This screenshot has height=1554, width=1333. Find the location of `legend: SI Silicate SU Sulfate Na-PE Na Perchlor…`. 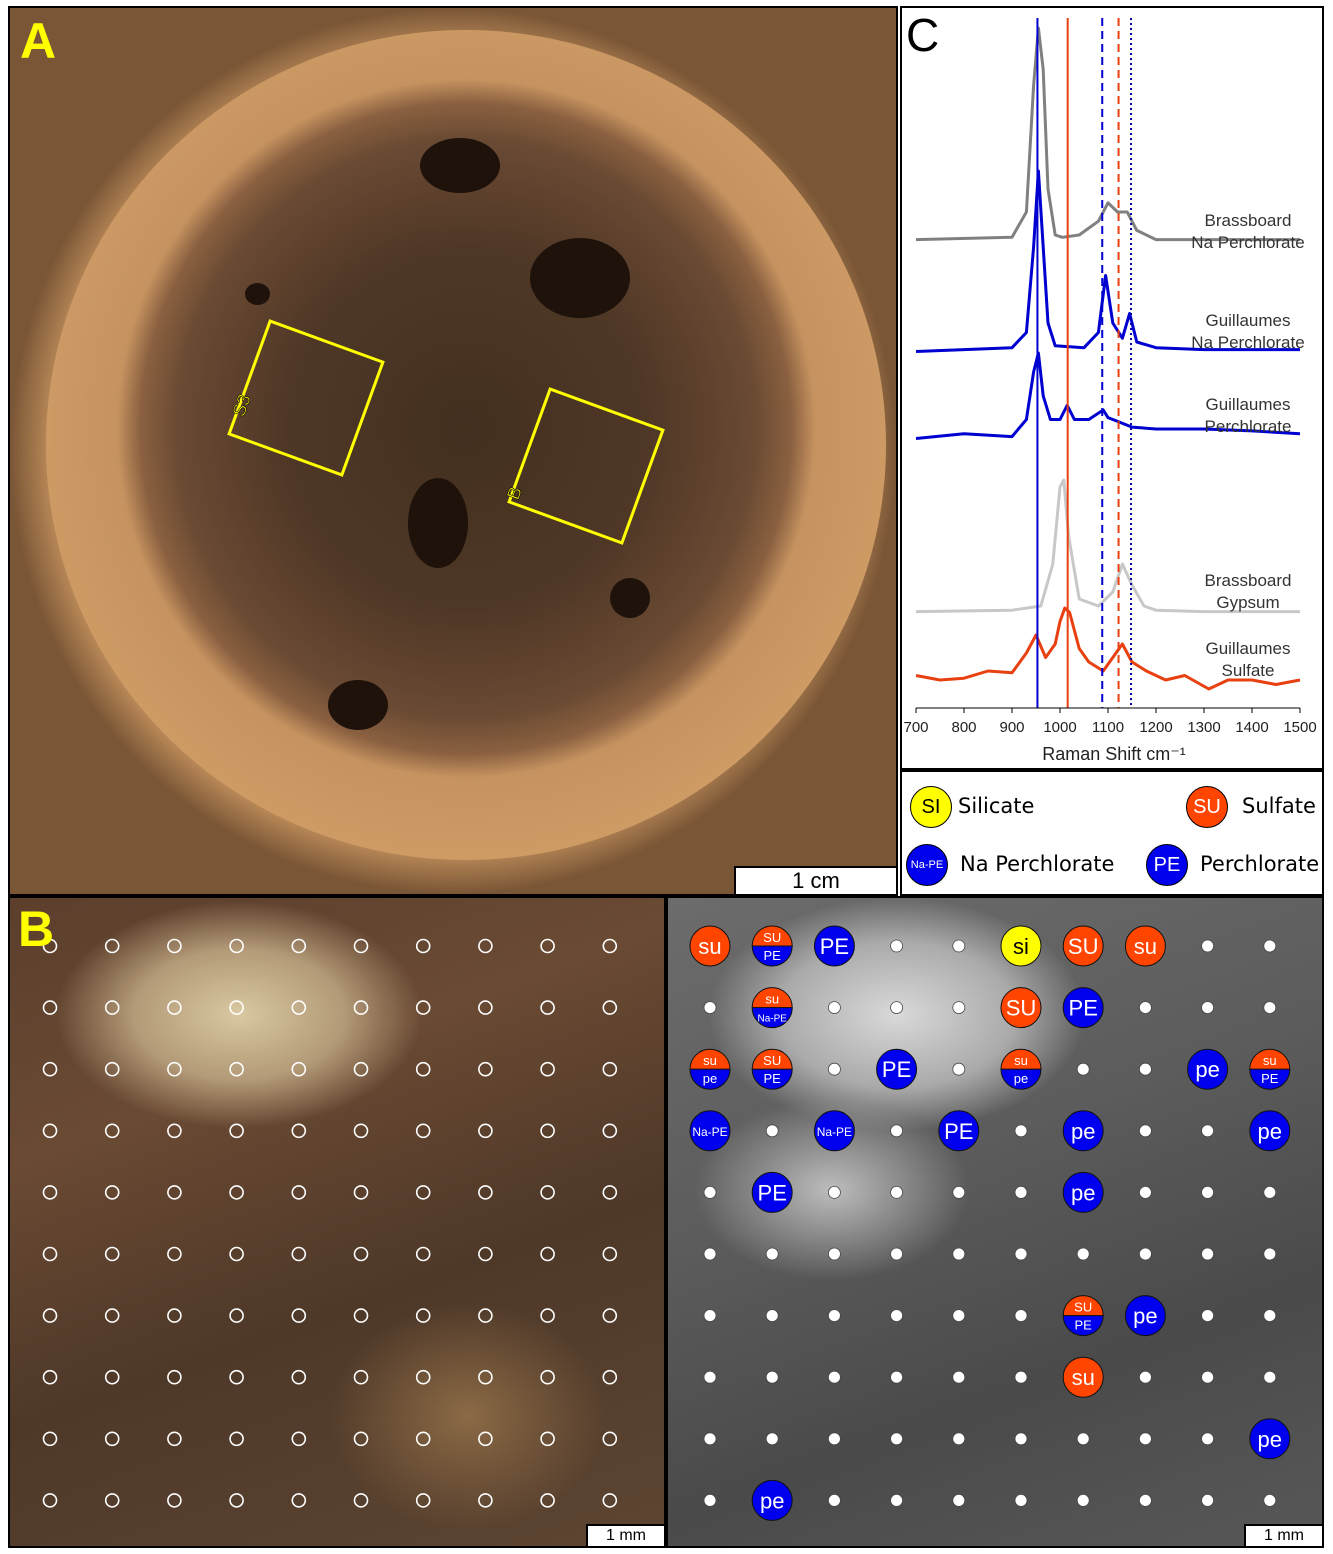

legend: SI Silicate SU Sulfate Na-PE Na Perchlor… is located at coordinates (1112, 833).